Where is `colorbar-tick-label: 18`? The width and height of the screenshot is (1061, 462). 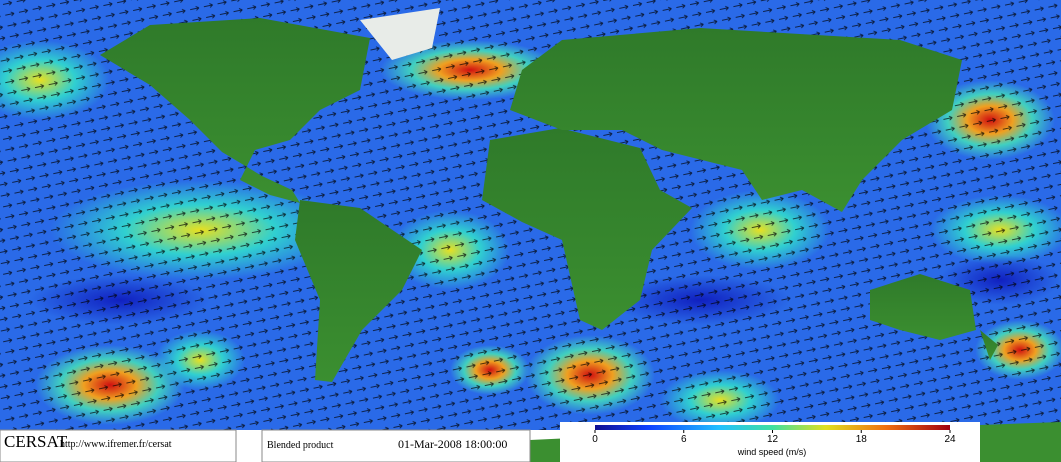
colorbar-tick-label: 18 is located at coordinates (862, 439).